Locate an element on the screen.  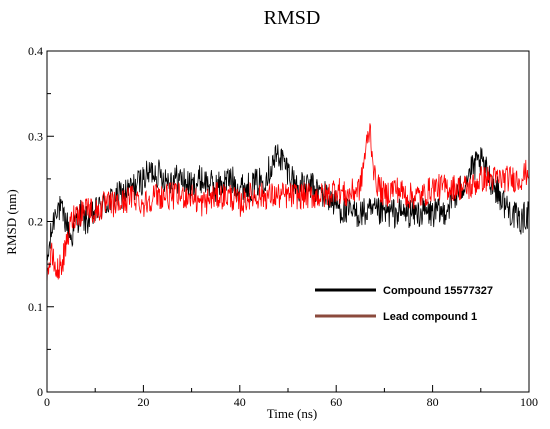
y-tick-label: 0.4 is located at coordinates (35, 51).